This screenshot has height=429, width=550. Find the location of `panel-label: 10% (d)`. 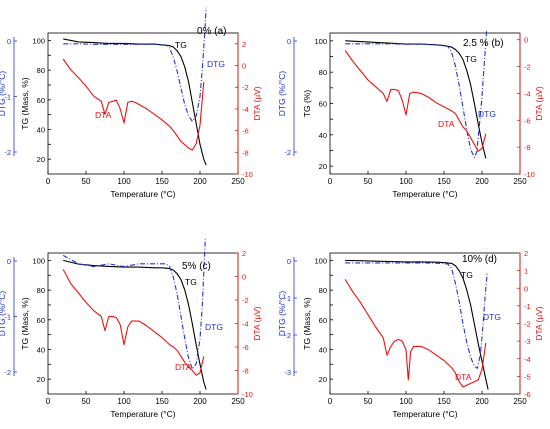

panel-label: 10% (d) is located at coordinates (479, 259).